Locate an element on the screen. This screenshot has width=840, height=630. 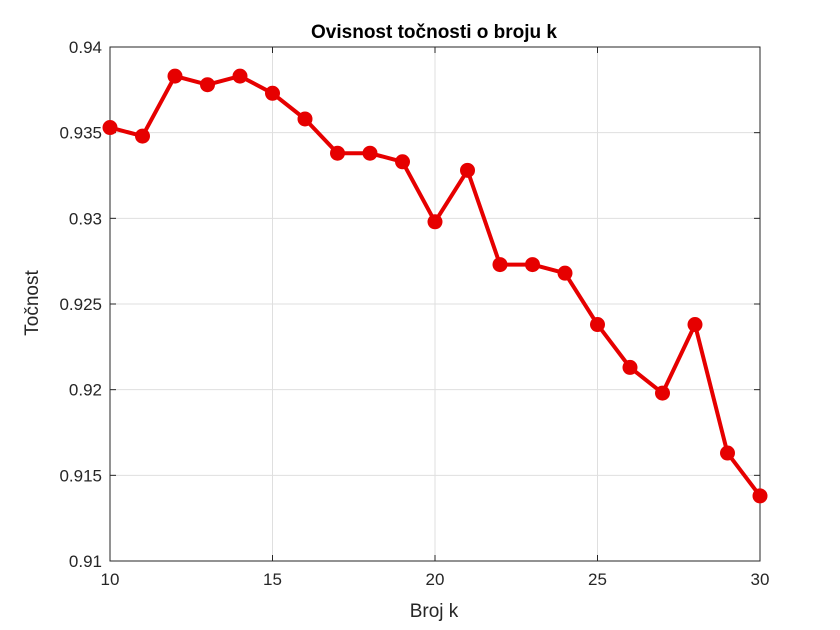
y-tick-label: 0.91 is located at coordinates (85, 561).